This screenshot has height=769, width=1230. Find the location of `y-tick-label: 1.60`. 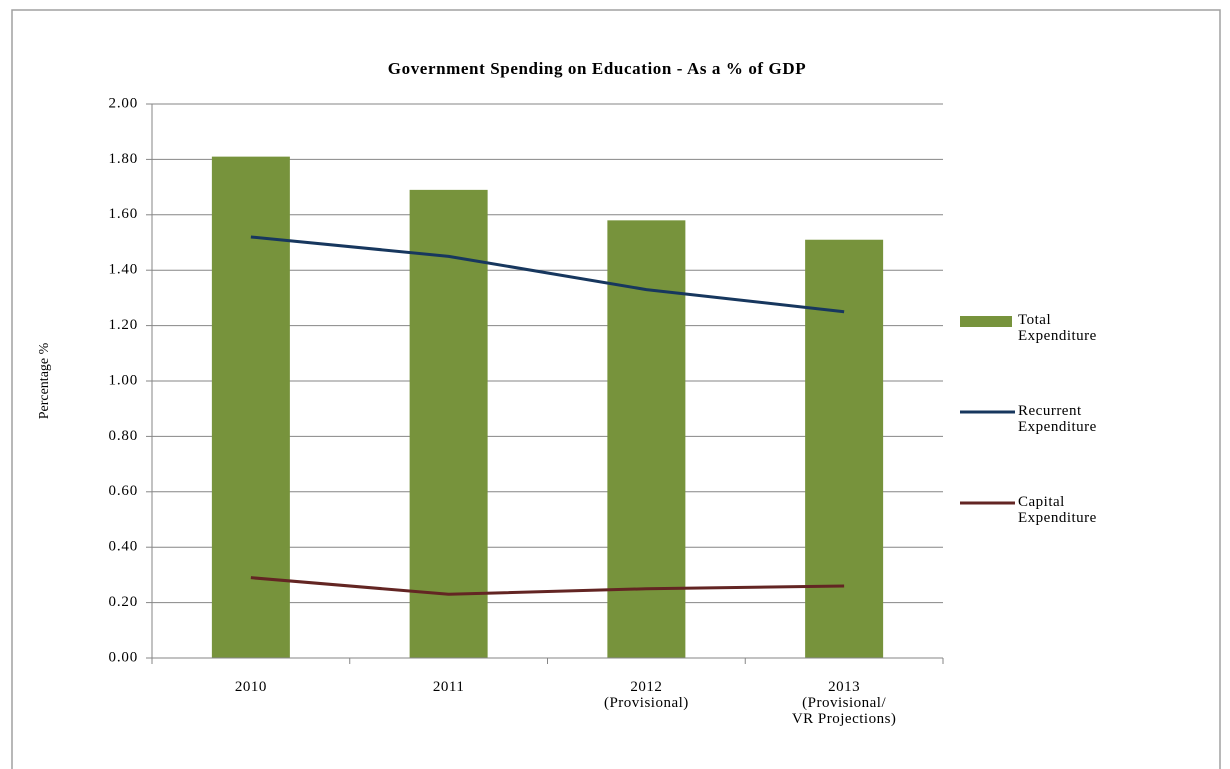

y-tick-label: 1.60 is located at coordinates (123, 214).